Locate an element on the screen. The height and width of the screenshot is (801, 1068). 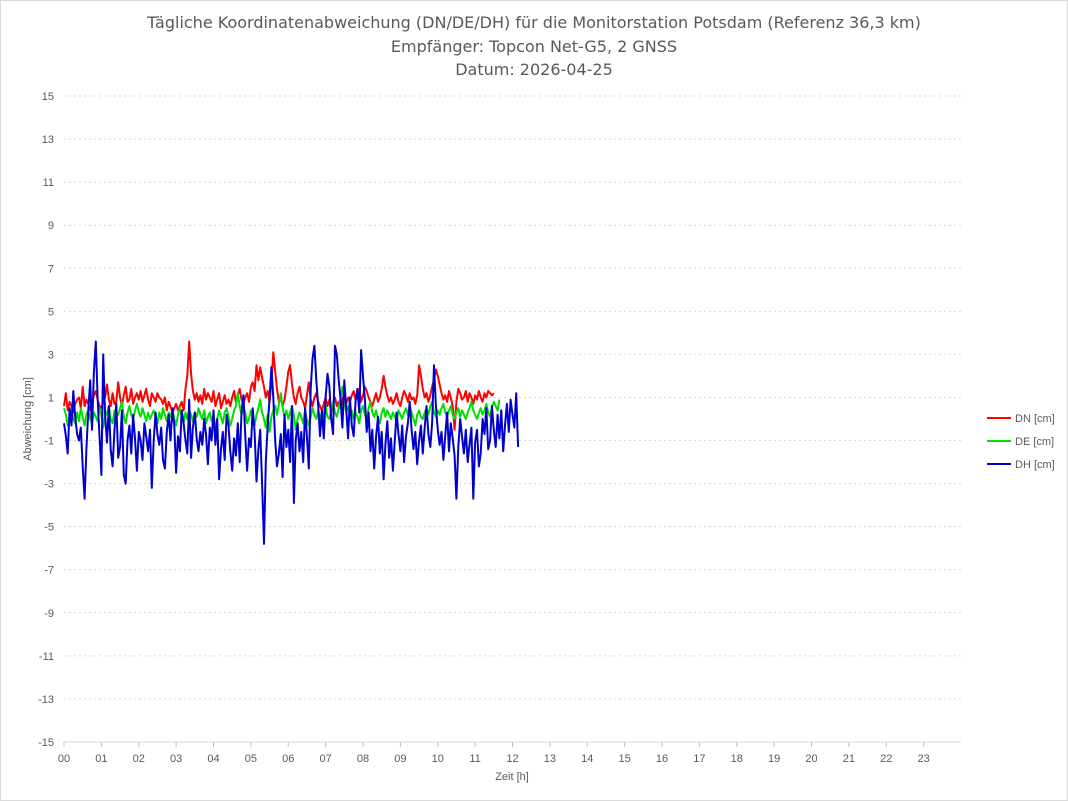
y-tick-label: -13 is located at coordinates (46, 700).